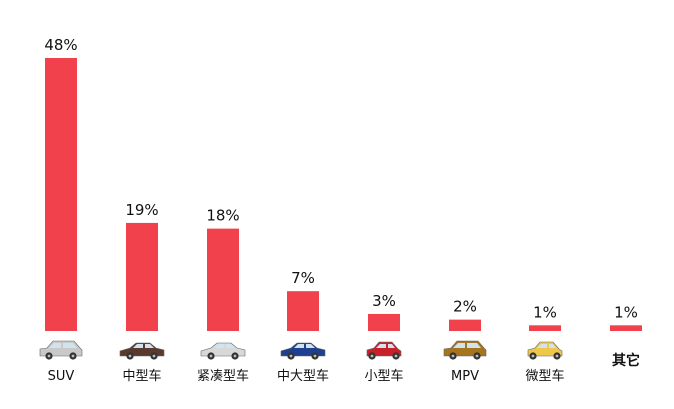 The image size is (674, 409). What do you see at coordinates (544, 376) in the screenshot?
I see `category-label: 微型车` at bounding box center [544, 376].